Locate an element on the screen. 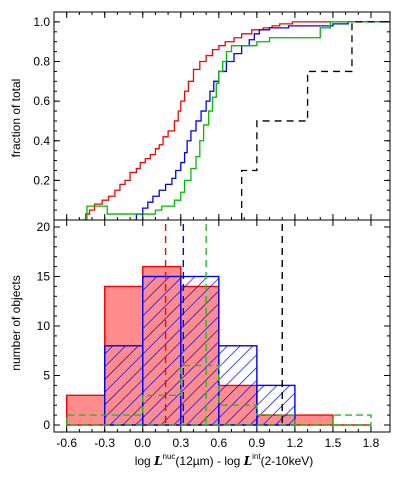  bottom-y-tick-label: 10 is located at coordinates (44, 326).